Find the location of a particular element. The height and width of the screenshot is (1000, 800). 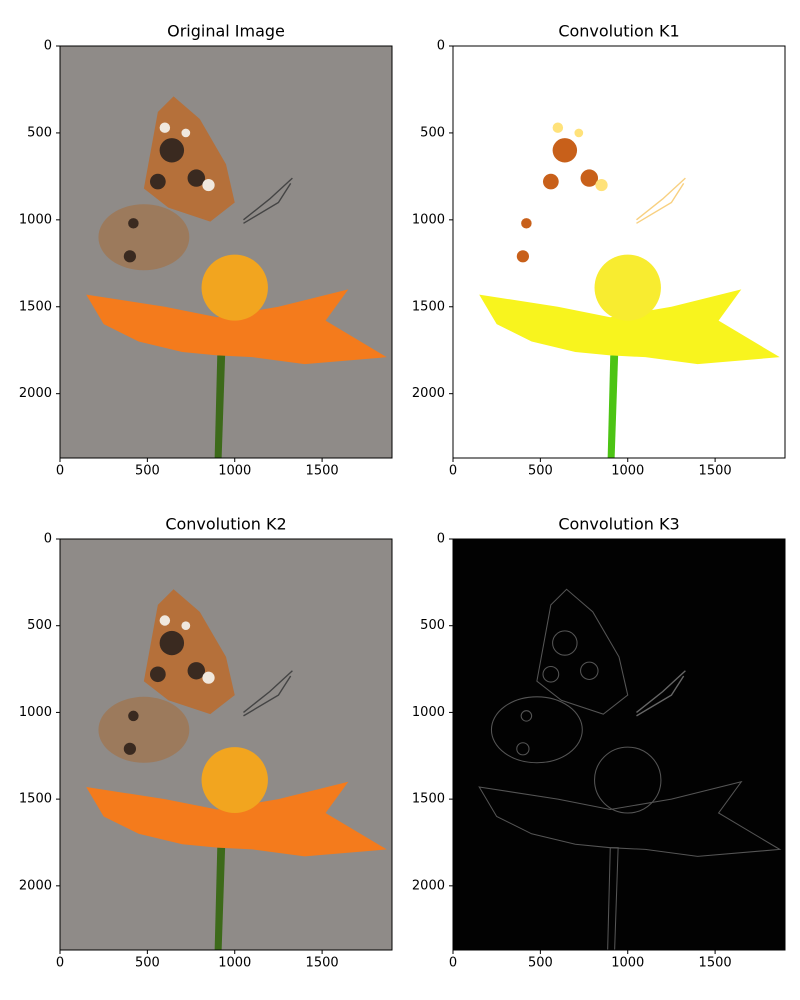

subplot-title: Convolution K2 is located at coordinates (225, 524).